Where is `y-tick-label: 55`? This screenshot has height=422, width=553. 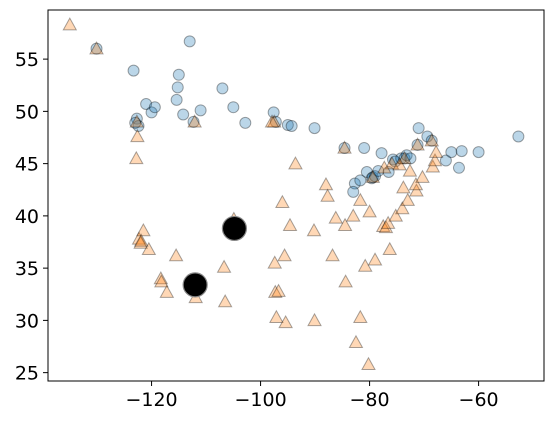 y-tick-label: 55 is located at coordinates (27, 60).